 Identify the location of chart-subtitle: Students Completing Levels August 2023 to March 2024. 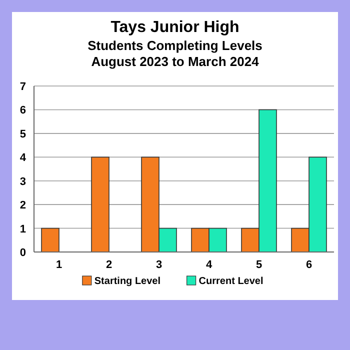
(175, 53).